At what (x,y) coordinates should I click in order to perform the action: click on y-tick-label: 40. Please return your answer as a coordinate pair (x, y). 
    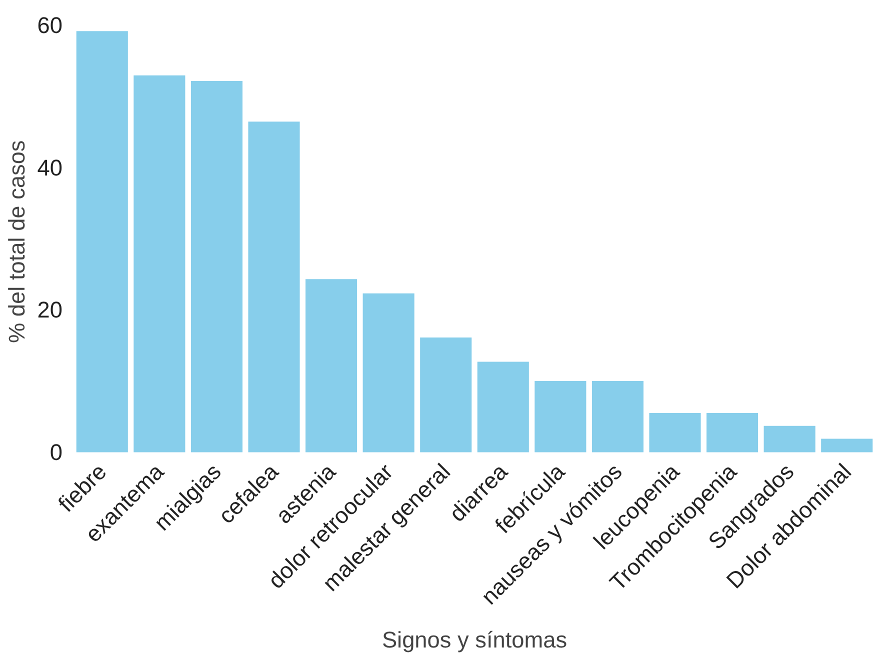
    Looking at the image, I should click on (49, 167).